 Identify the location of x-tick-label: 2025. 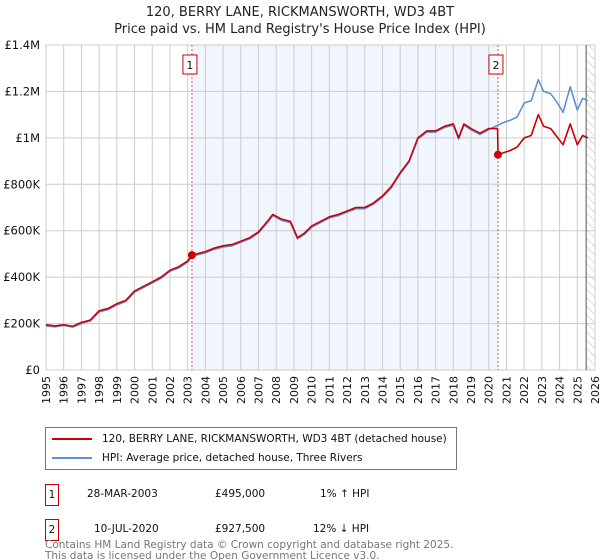
(577, 390).